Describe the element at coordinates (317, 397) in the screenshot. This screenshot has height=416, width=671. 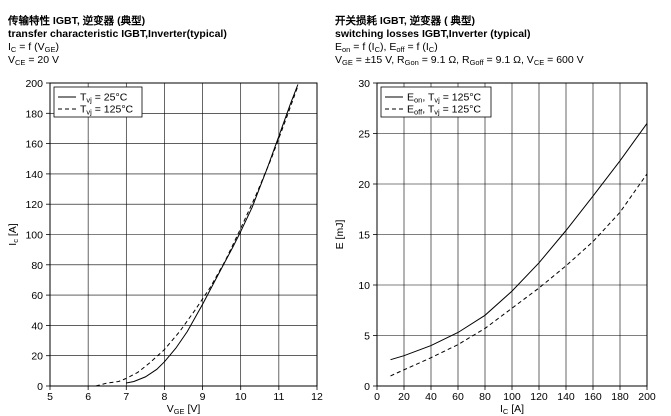
I see `left-xtick-label: 12` at that location.